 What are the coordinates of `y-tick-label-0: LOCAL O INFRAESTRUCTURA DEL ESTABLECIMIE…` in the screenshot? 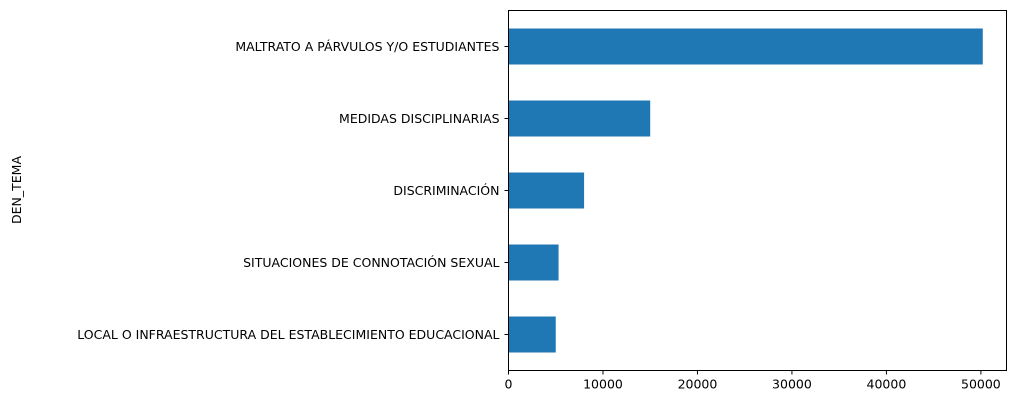 It's located at (288, 334).